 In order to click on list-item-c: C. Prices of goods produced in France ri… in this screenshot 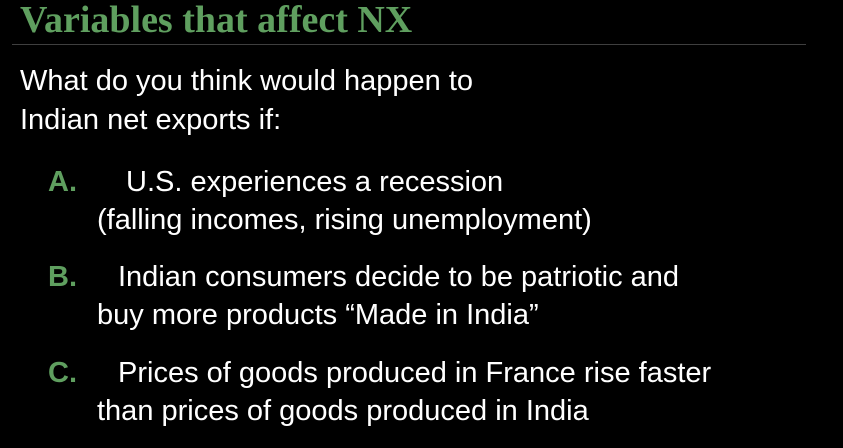, I will do `click(379, 392)`.